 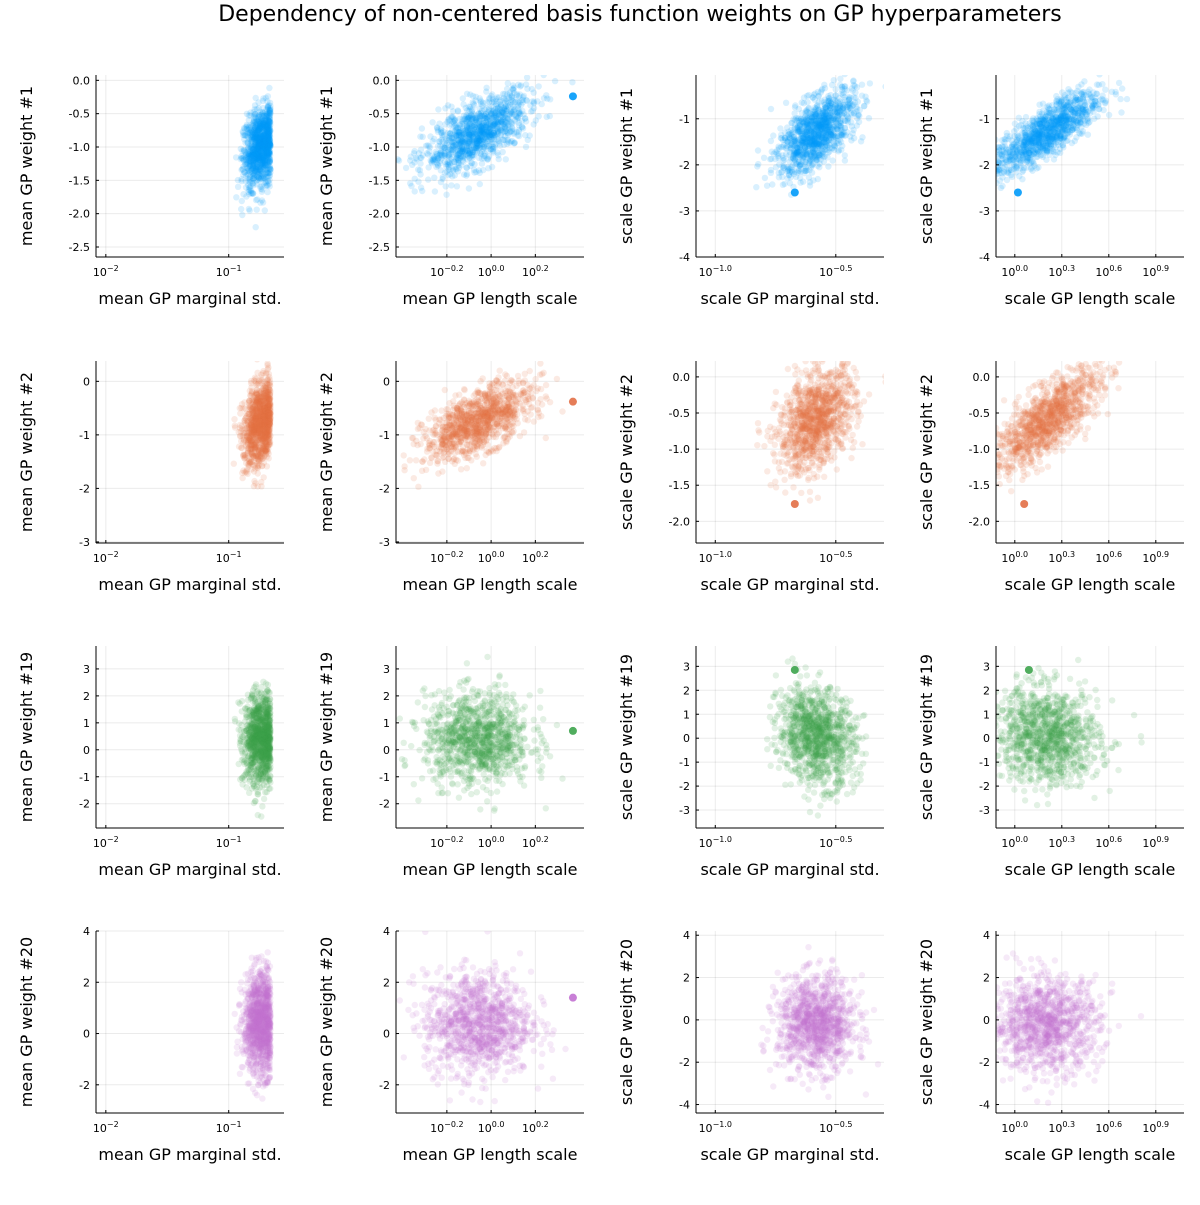 What do you see at coordinates (1061, 271) in the screenshot?
I see `x-tick-label: 100.3` at bounding box center [1061, 271].